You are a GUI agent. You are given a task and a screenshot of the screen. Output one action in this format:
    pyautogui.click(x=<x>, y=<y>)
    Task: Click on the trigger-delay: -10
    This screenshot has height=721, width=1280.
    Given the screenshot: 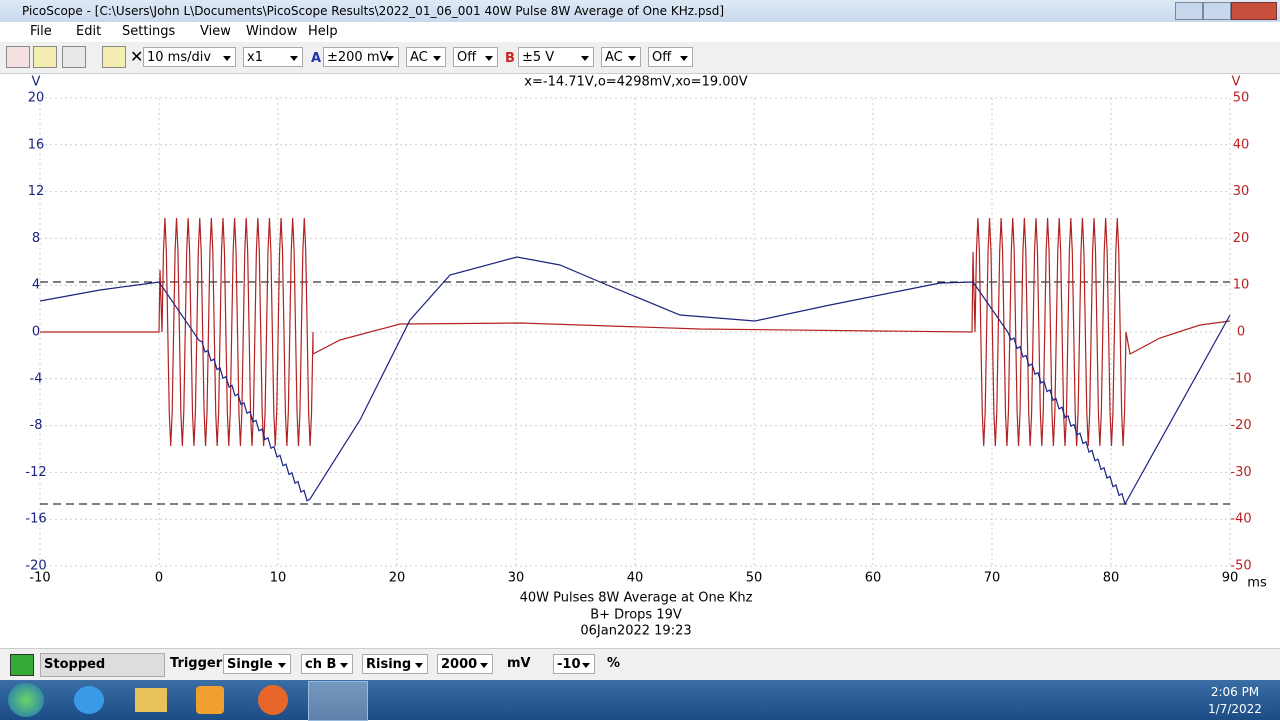 What is the action you would take?
    pyautogui.click(x=574, y=664)
    